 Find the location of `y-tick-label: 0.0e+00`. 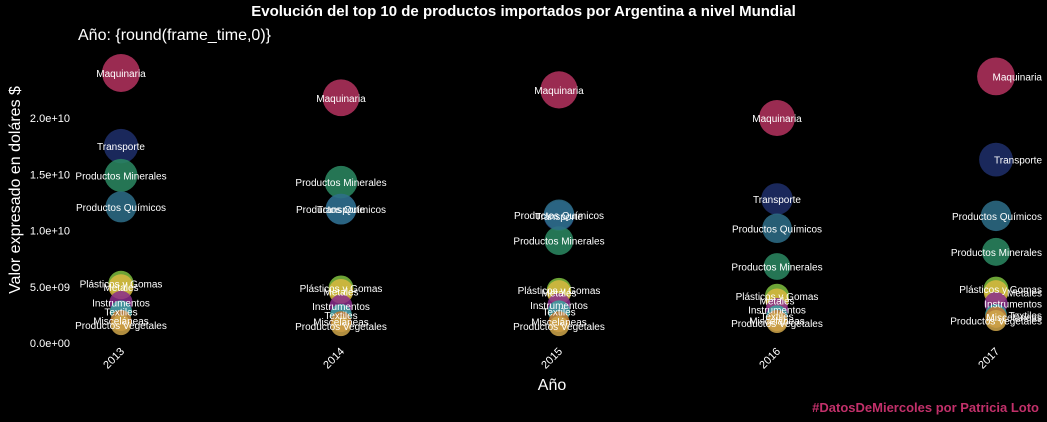

y-tick-label: 0.0e+00 is located at coordinates (50, 344).